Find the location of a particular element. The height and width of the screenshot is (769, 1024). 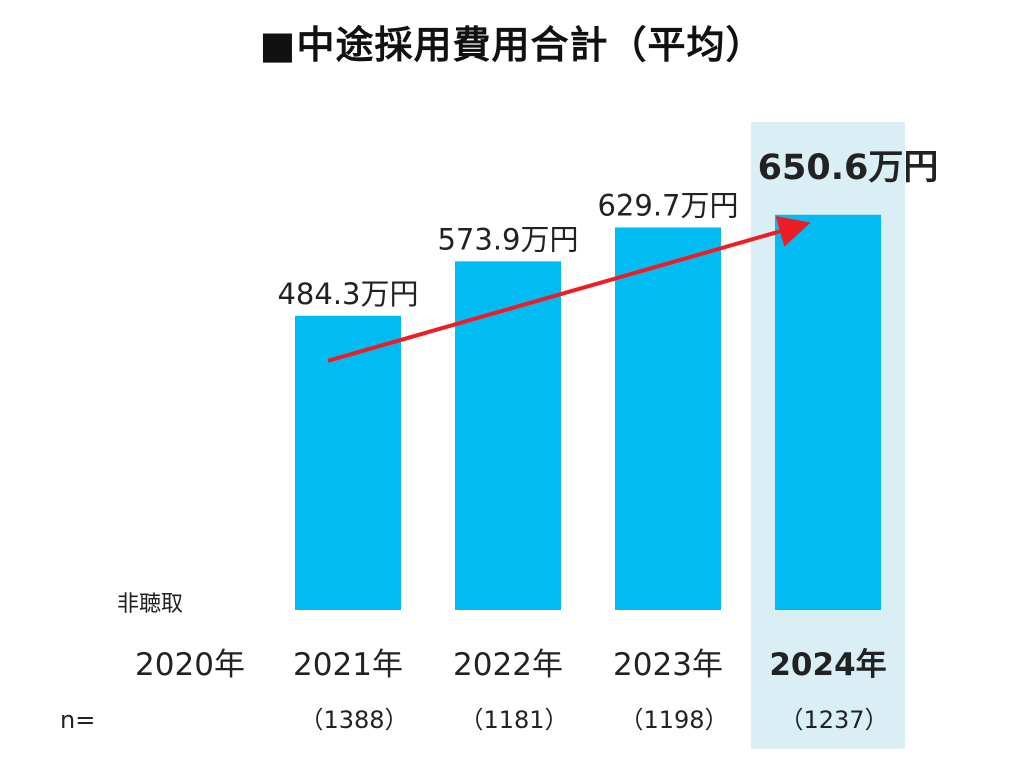

value-label: 629.7万円 is located at coordinates (667, 205).